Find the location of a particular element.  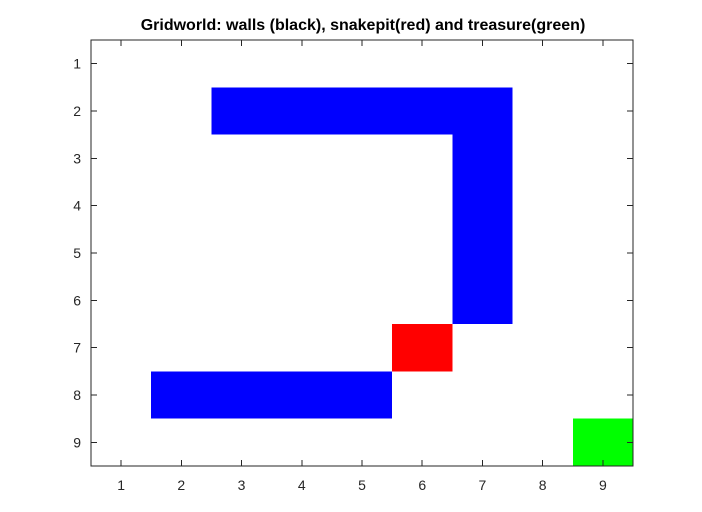

x-tick-label: 3 is located at coordinates (242, 485).